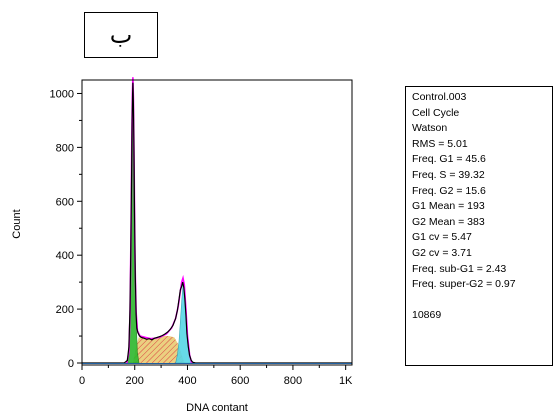 The width and height of the screenshot is (553, 419). Describe the element at coordinates (62, 94) in the screenshot. I see `y-tick-label: 1000` at that location.